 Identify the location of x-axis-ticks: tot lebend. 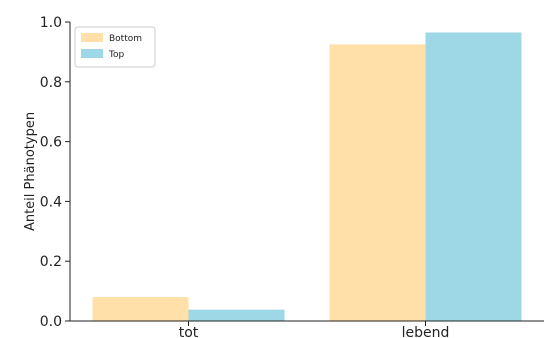
(314, 329).